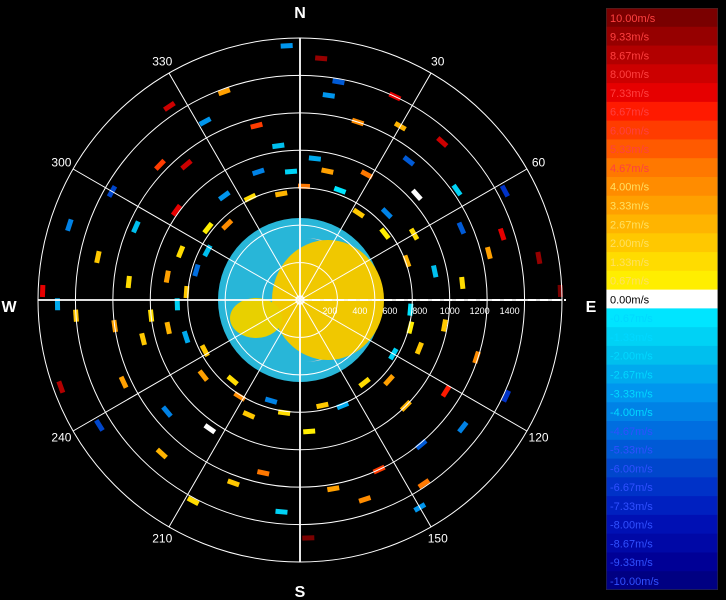 The height and width of the screenshot is (600, 726). What do you see at coordinates (162, 539) in the screenshot?
I see `azimuth-label: 210` at bounding box center [162, 539].